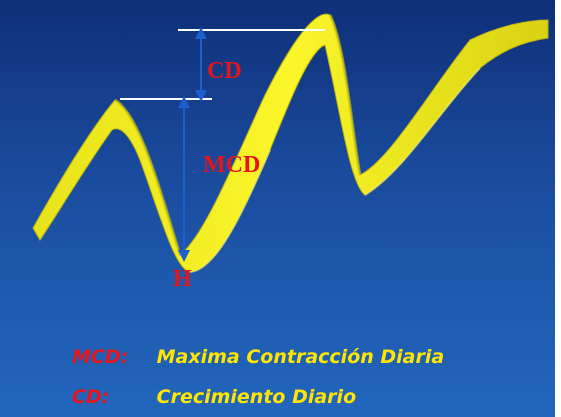  What do you see at coordinates (182, 279) in the screenshot?
I see `h-label: H` at bounding box center [182, 279].